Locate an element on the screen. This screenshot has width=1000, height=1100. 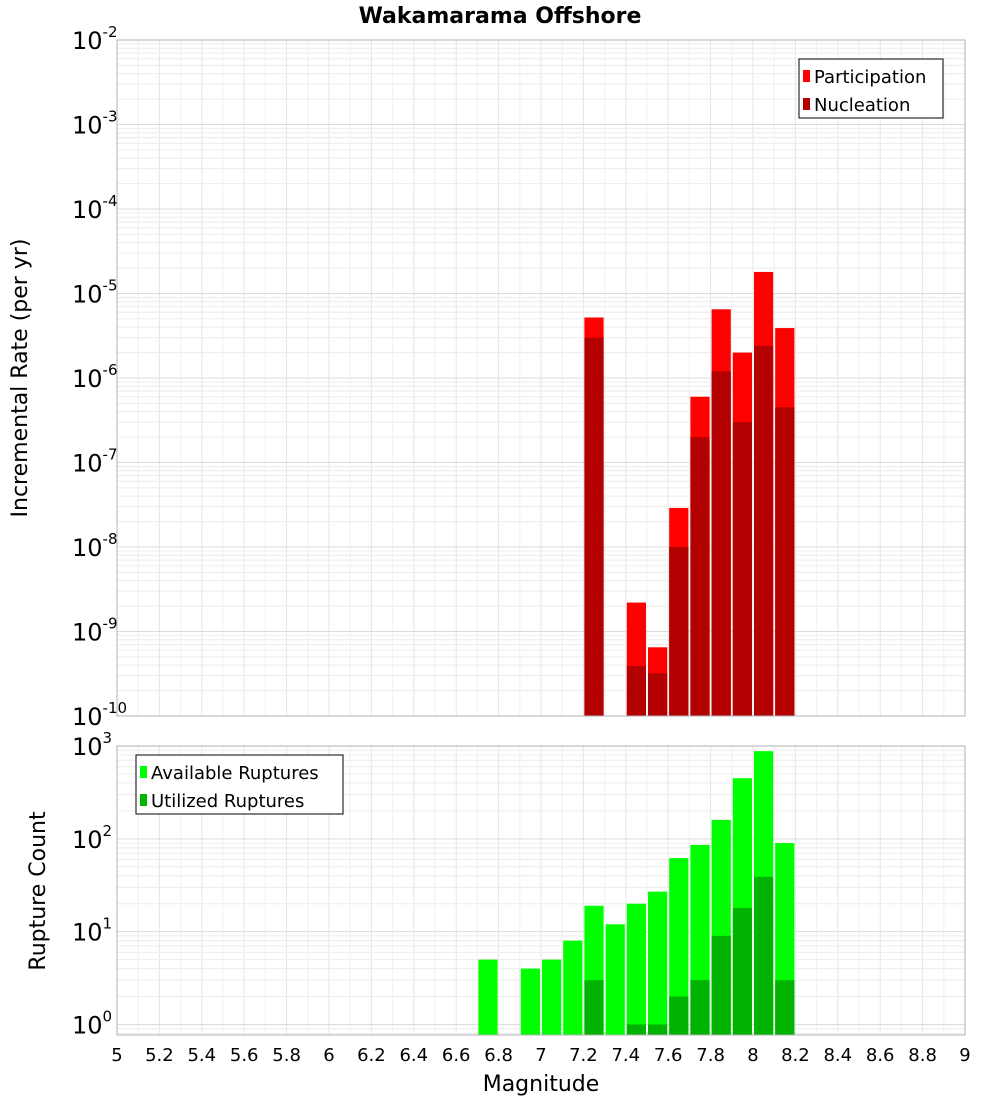
bottom-legend-label: Available Ruptures is located at coordinates (235, 773).